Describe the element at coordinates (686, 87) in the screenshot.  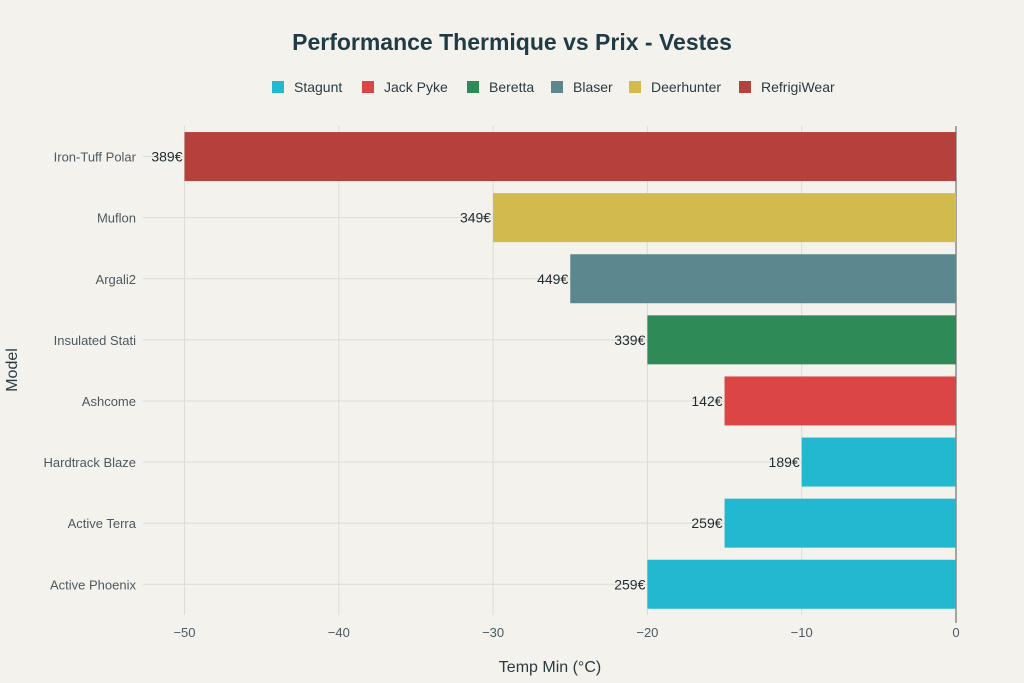
I see `legend-label: Deerhunter` at that location.